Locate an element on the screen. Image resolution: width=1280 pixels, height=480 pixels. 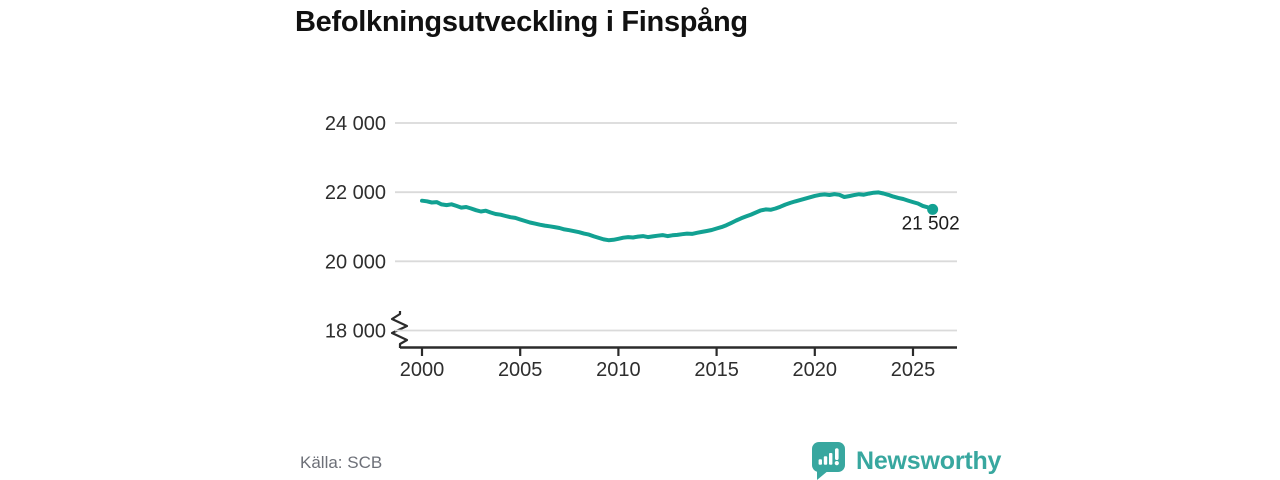
newsworthy-logo-link: Newsworthy is located at coordinates (905, 460).